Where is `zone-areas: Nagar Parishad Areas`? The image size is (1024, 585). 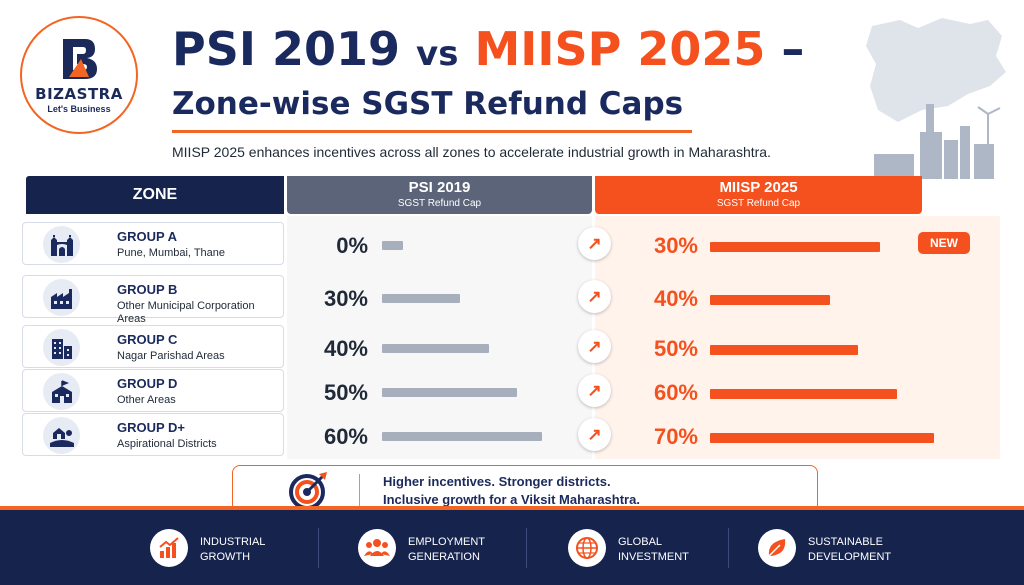 zone-areas: Nagar Parishad Areas is located at coordinates (171, 356).